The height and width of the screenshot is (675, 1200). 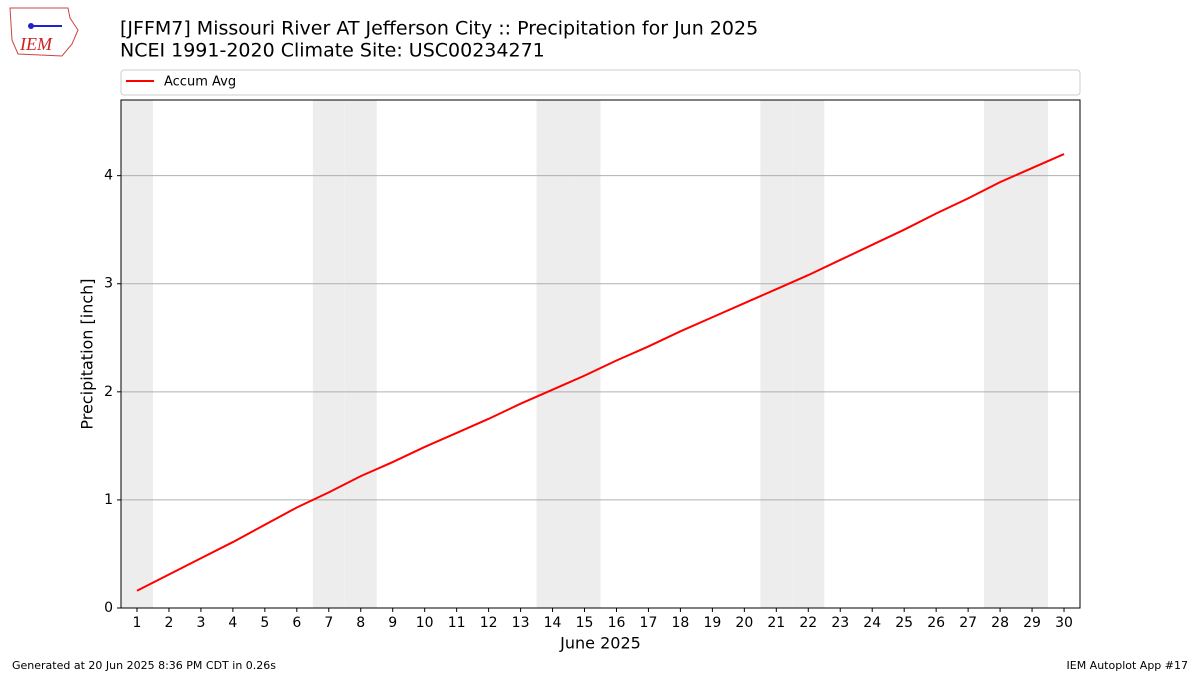 What do you see at coordinates (1032, 623) in the screenshot?
I see `x-tick-label: 29` at bounding box center [1032, 623].